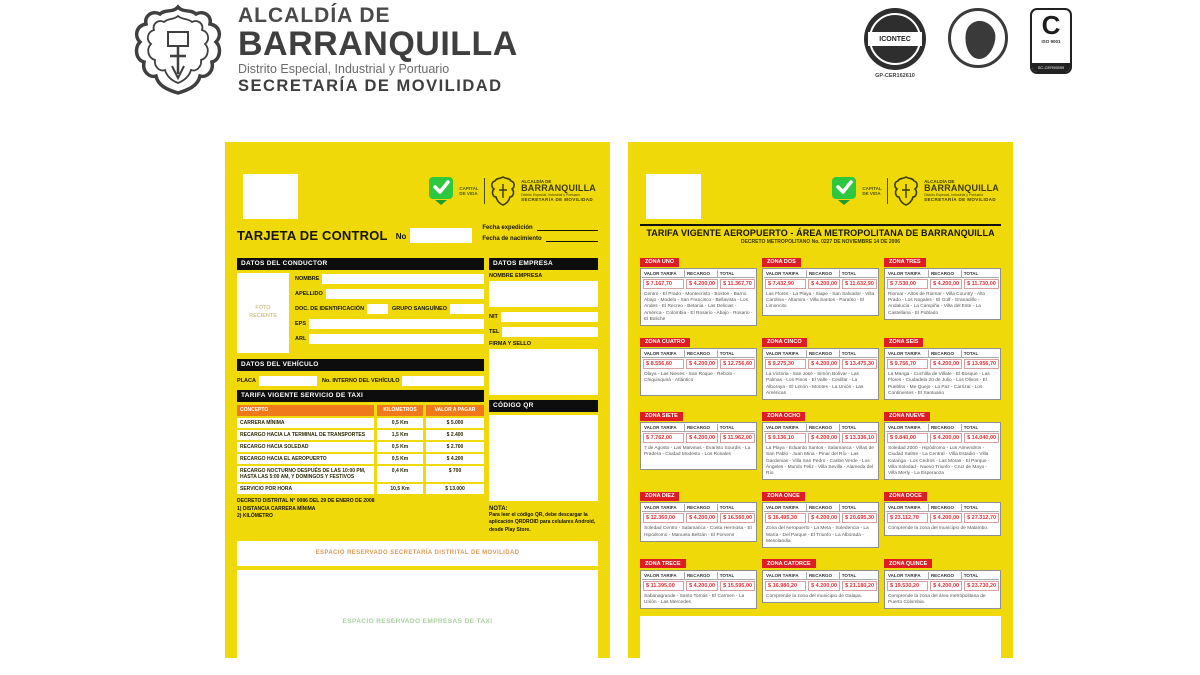  I want to click on iso-cert-logo: C ISO 9001 SC-CER95599, so click(1051, 41).